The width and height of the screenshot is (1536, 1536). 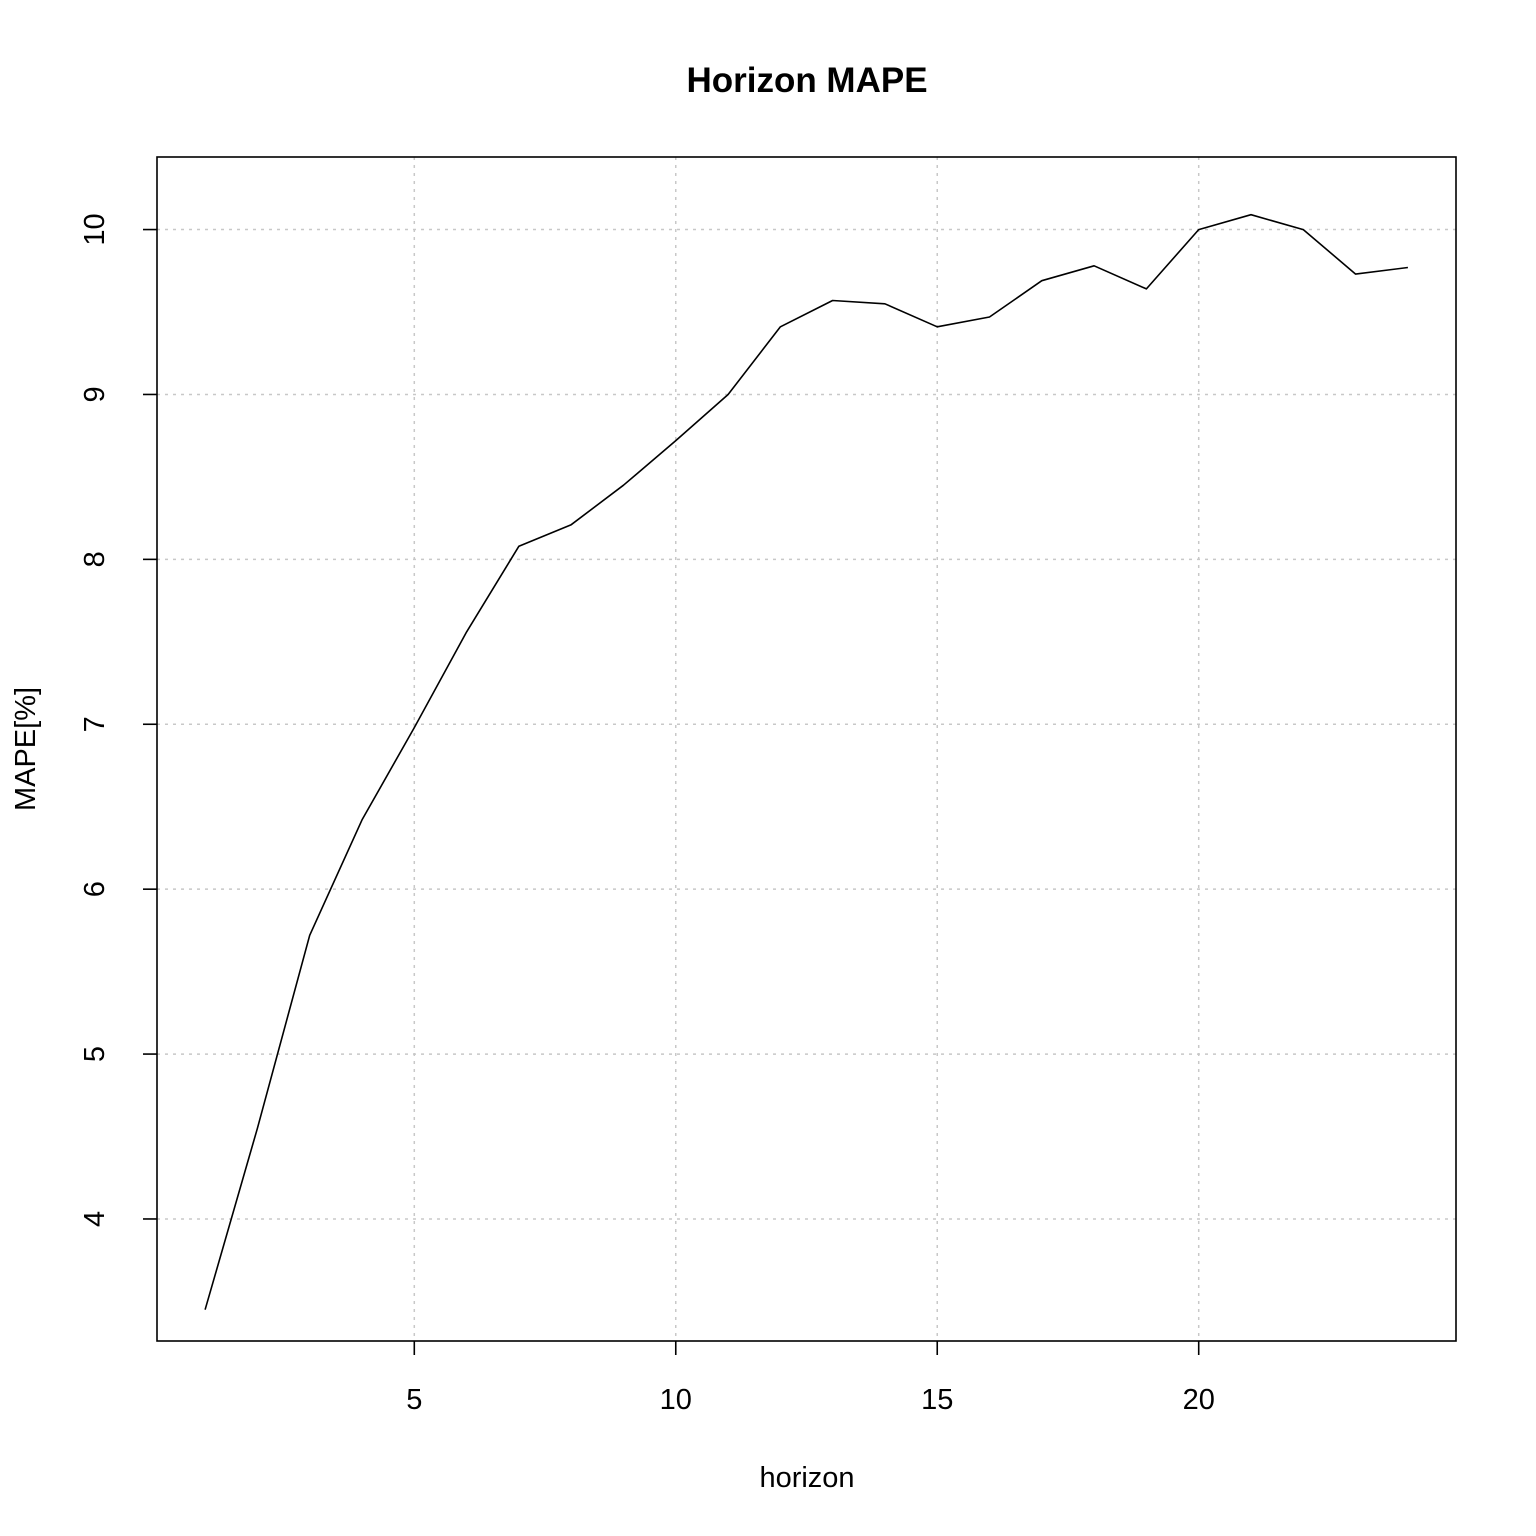 I want to click on x-tick-label: 5, so click(x=414, y=1400).